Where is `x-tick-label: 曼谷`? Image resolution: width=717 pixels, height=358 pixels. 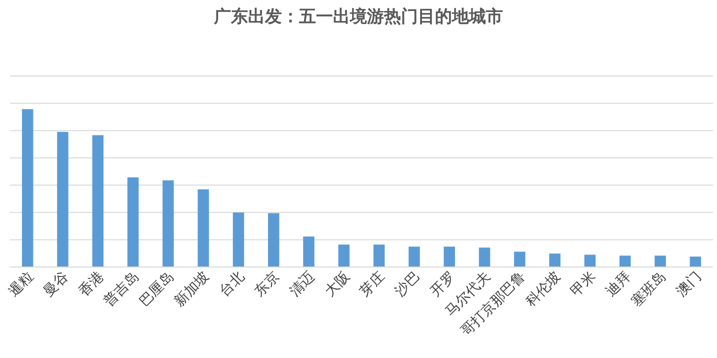 x-tick-label: 曼谷 is located at coordinates (56, 284).